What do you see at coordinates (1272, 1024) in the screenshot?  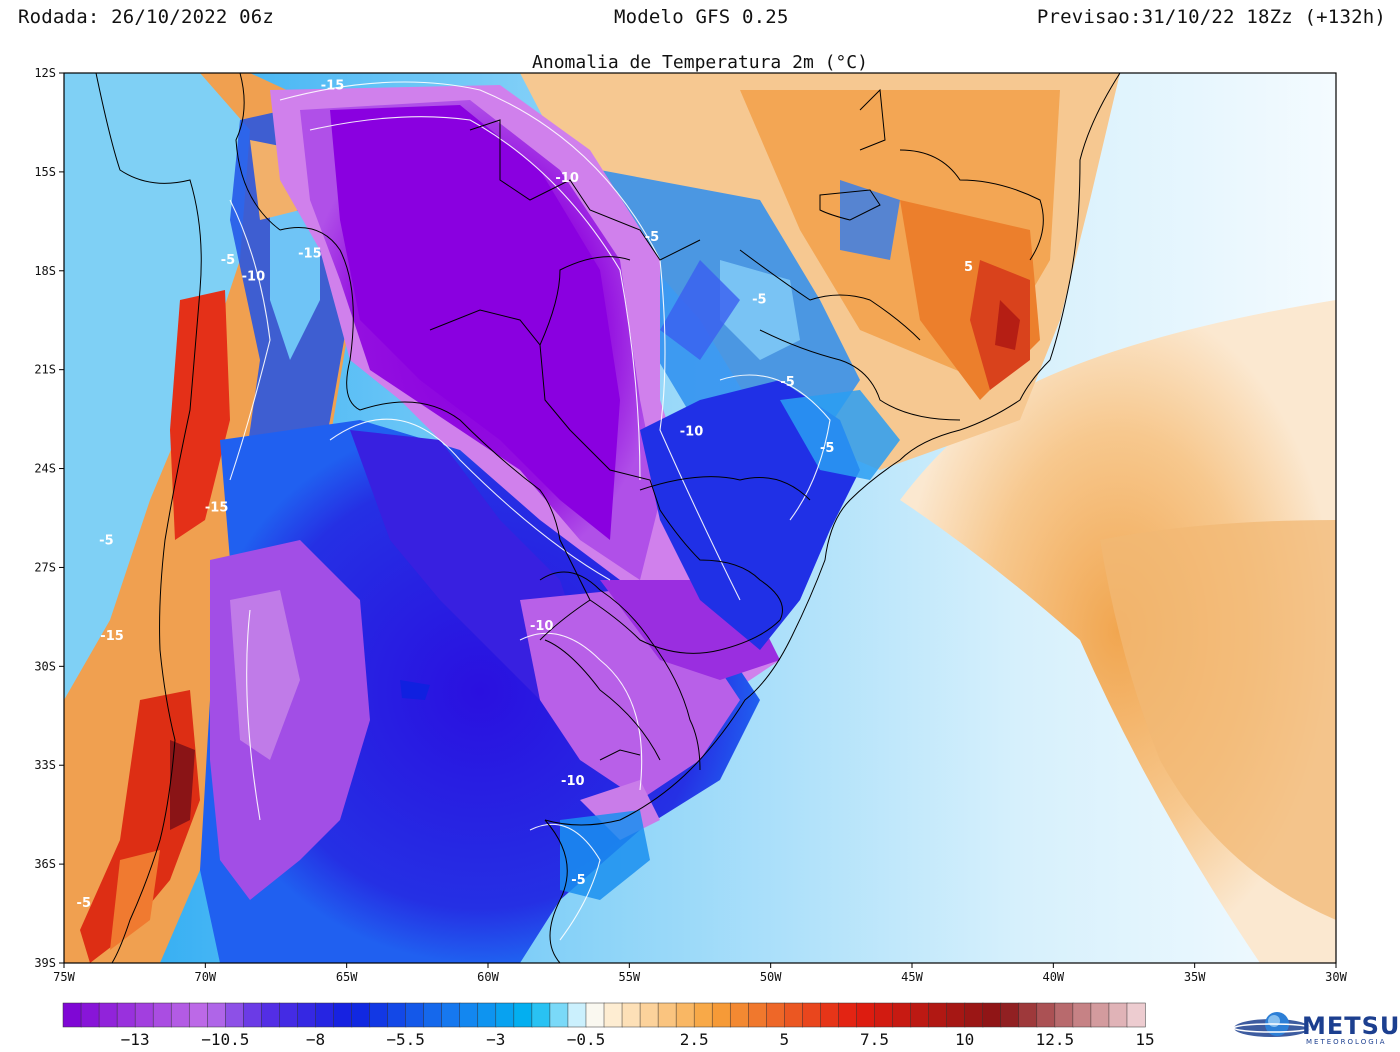 I see `metsul-logo` at bounding box center [1272, 1024].